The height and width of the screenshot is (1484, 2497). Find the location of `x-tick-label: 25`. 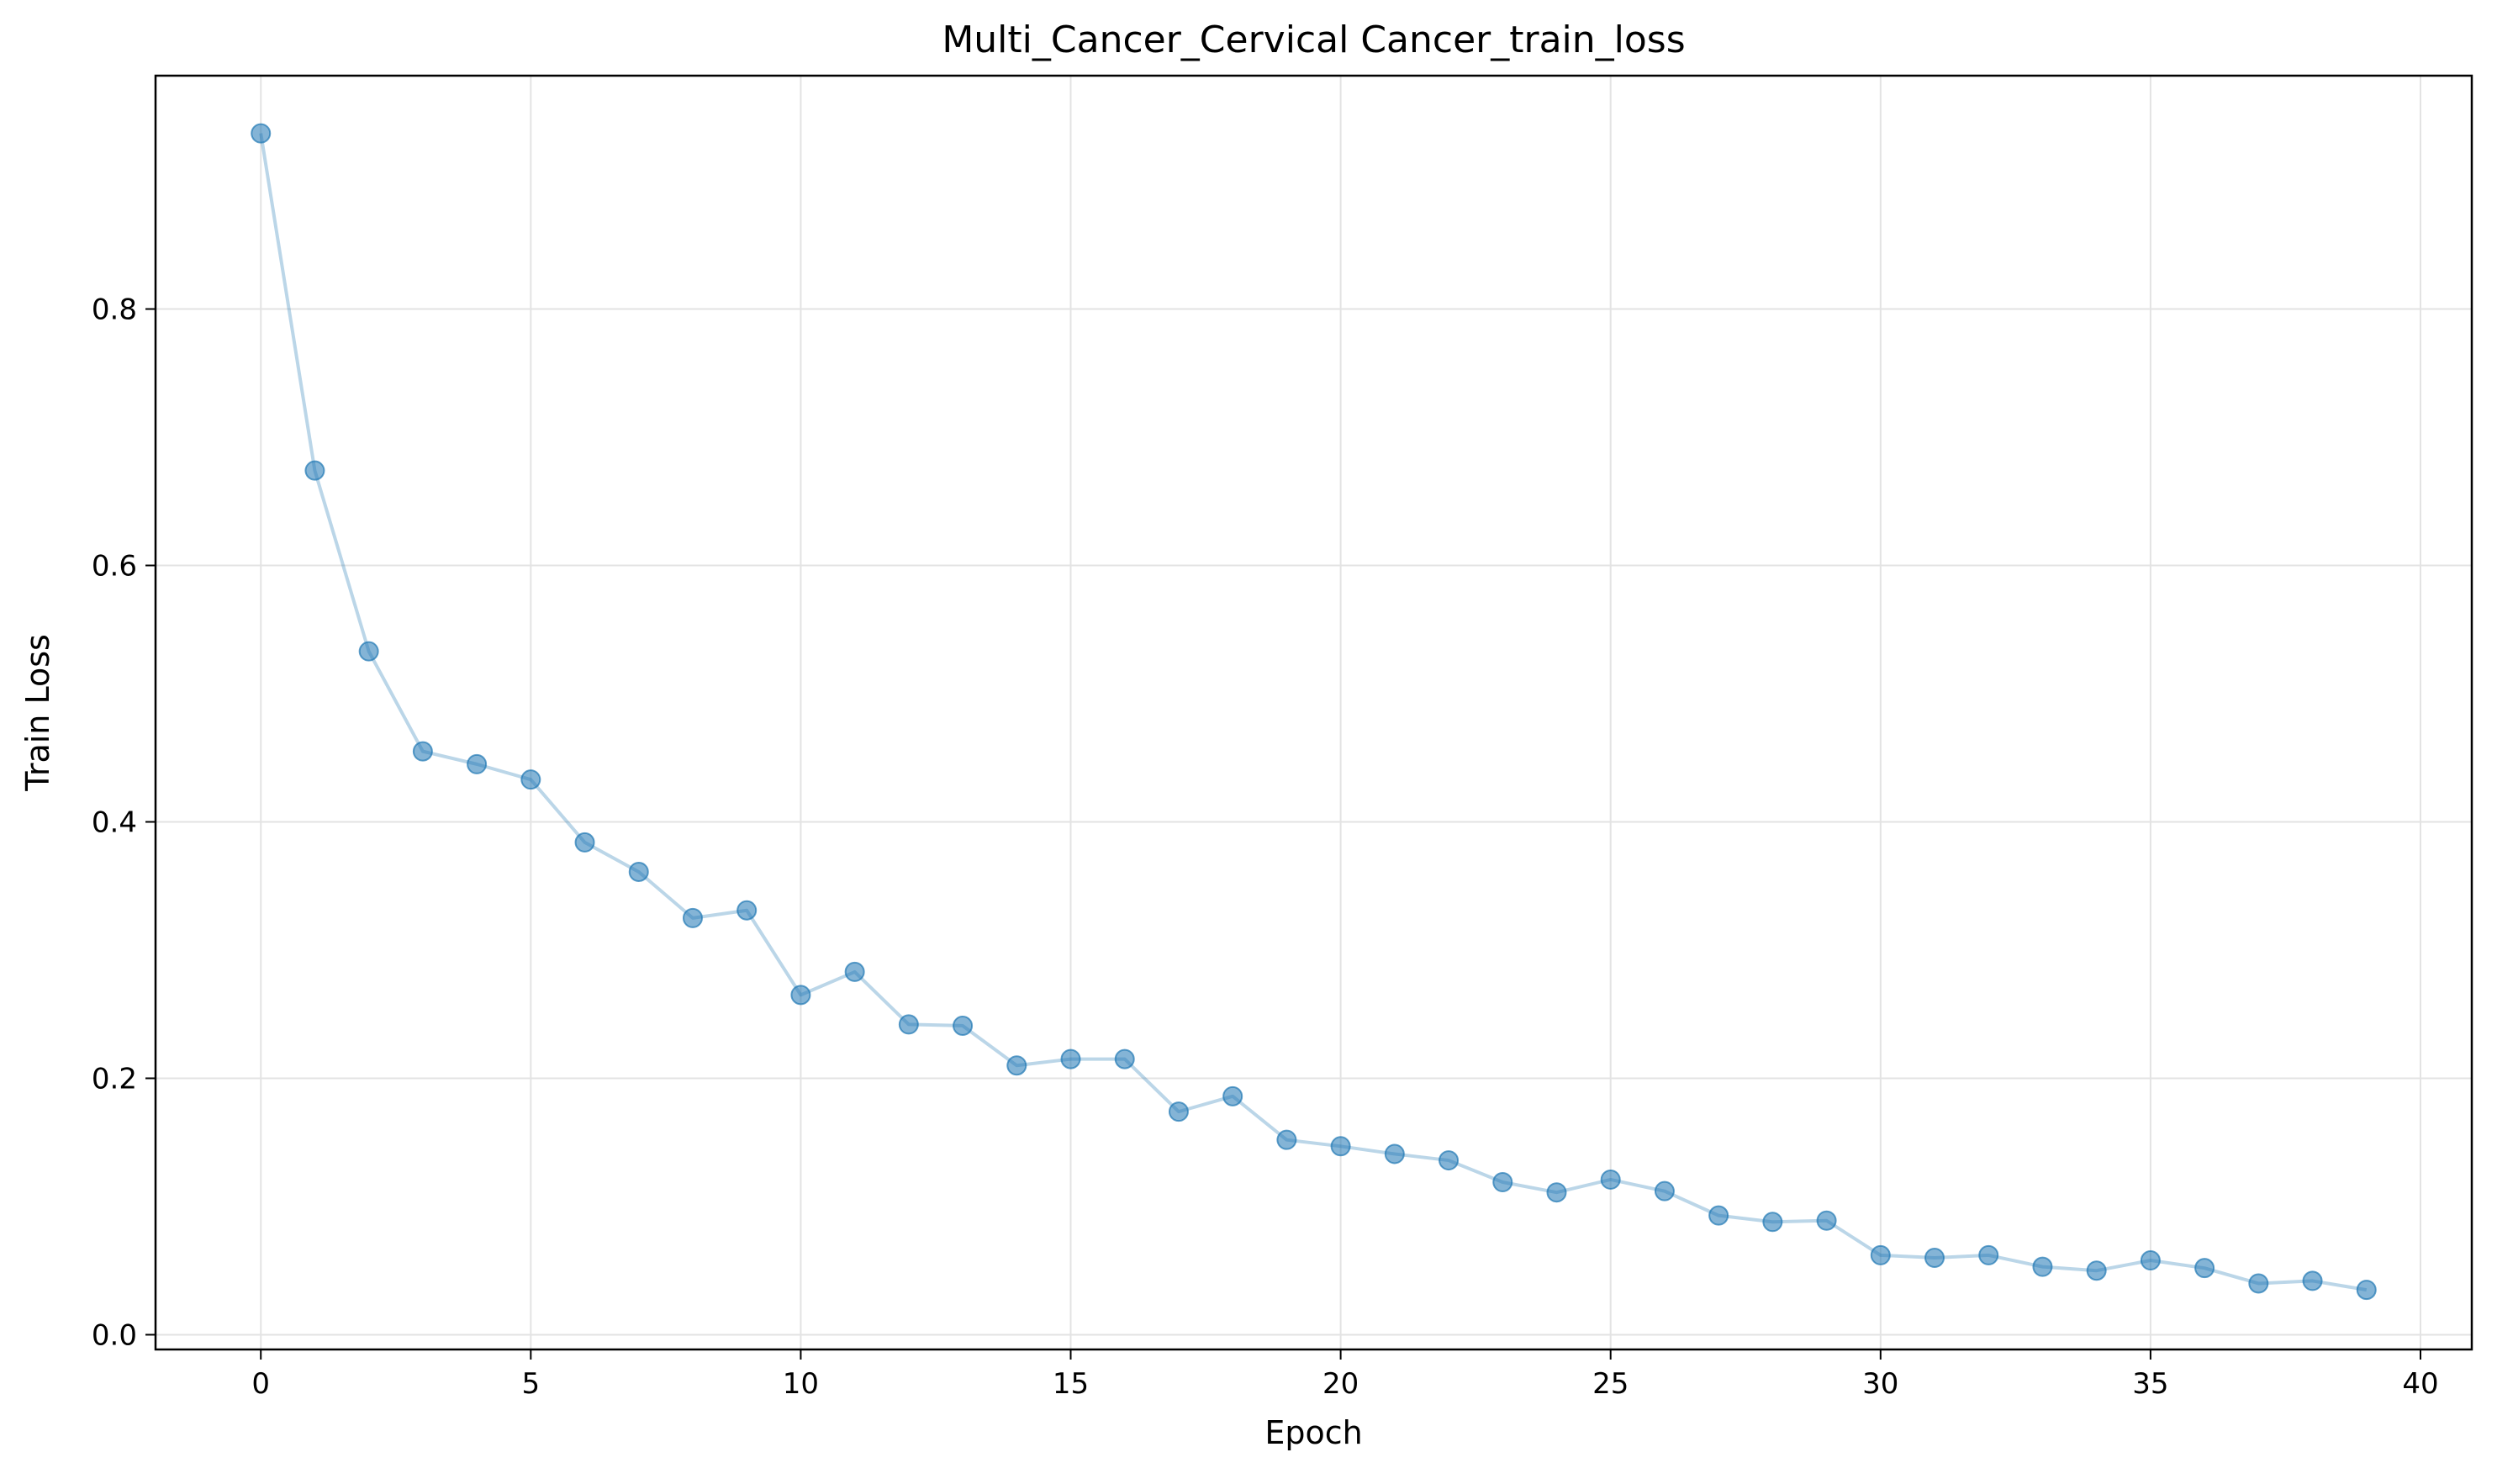

x-tick-label: 25 is located at coordinates (1610, 1384).